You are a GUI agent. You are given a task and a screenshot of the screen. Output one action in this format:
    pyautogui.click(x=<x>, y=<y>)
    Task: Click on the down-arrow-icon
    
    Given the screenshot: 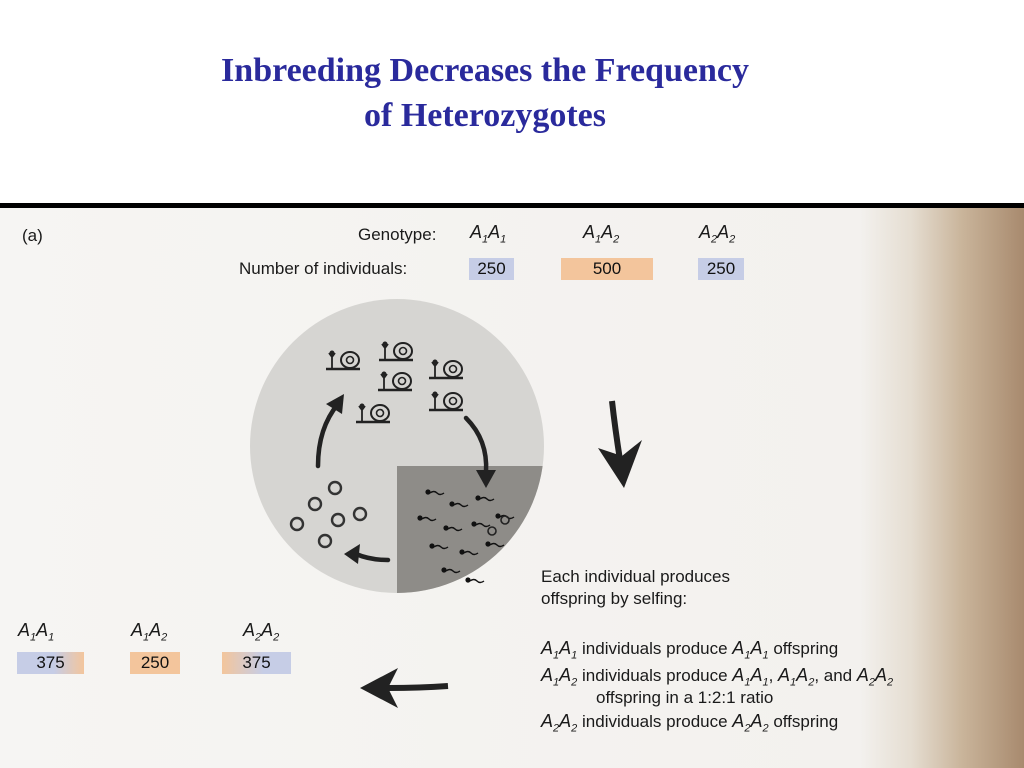 What is the action you would take?
    pyautogui.click(x=620, y=444)
    